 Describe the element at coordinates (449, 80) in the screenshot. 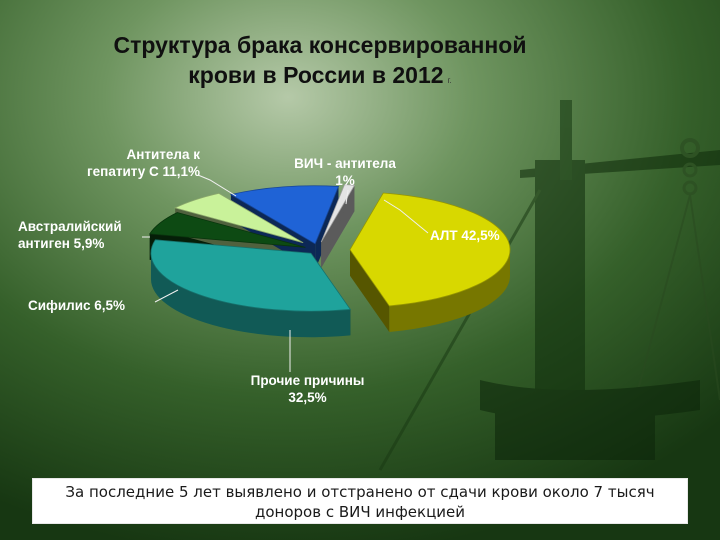

I see `title-suffix: г.` at that location.